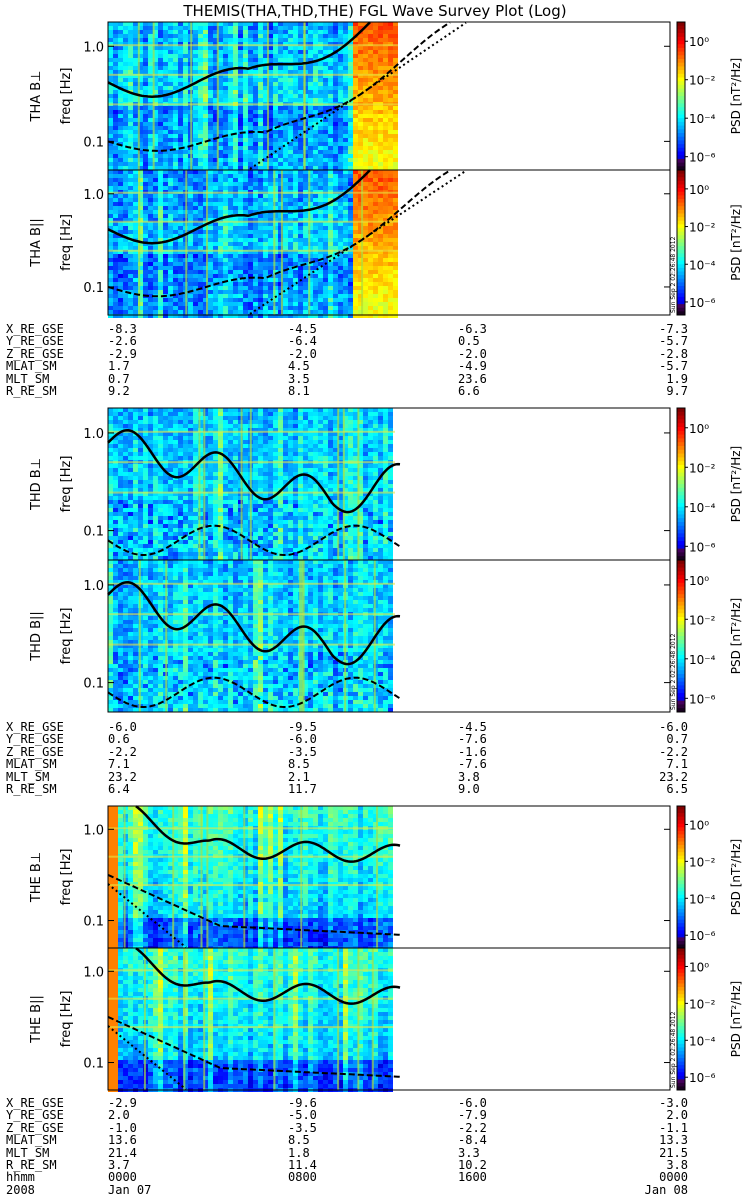 This screenshot has height=1200, width=750. Describe the element at coordinates (673, 366) in the screenshot. I see `orbit-value: -5.7` at that location.